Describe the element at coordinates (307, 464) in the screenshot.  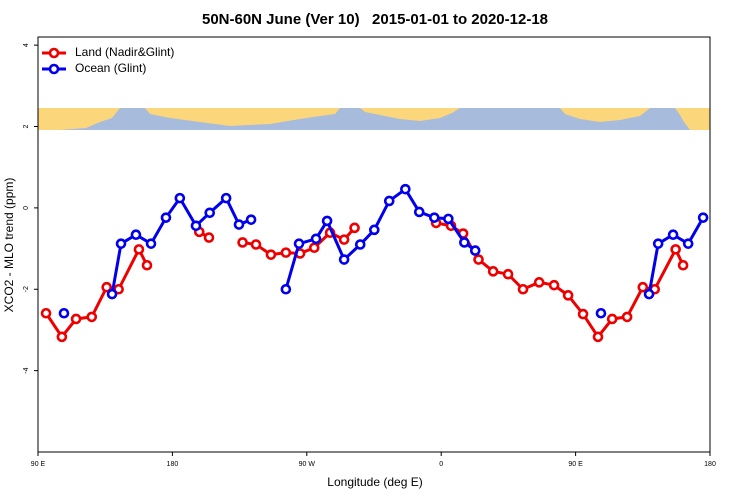
I see `x-tick-label: 90 W` at that location.